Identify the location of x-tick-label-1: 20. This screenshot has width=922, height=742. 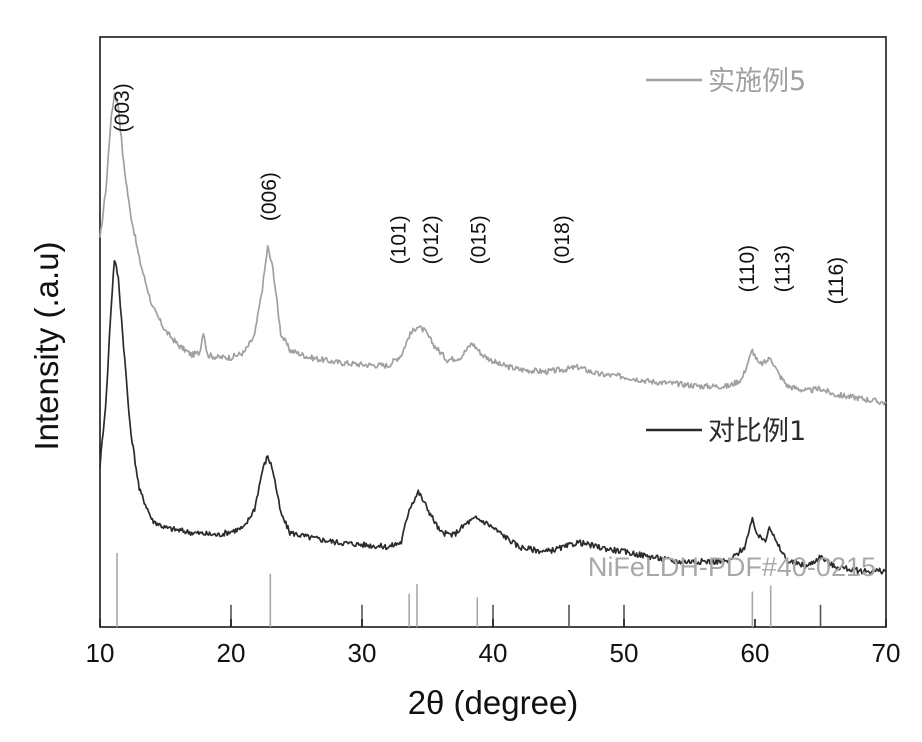
(231, 653).